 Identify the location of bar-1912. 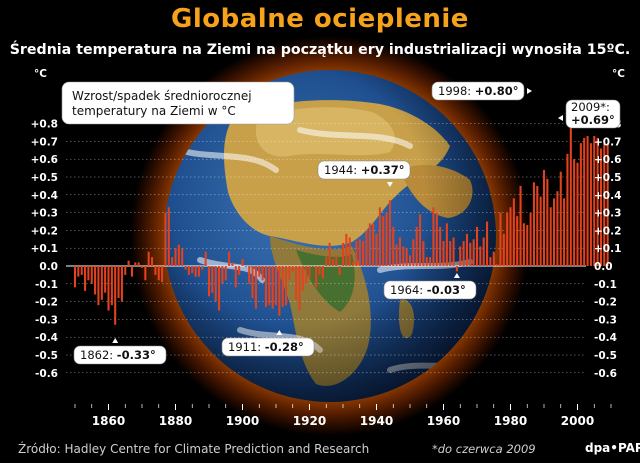
(282, 286).